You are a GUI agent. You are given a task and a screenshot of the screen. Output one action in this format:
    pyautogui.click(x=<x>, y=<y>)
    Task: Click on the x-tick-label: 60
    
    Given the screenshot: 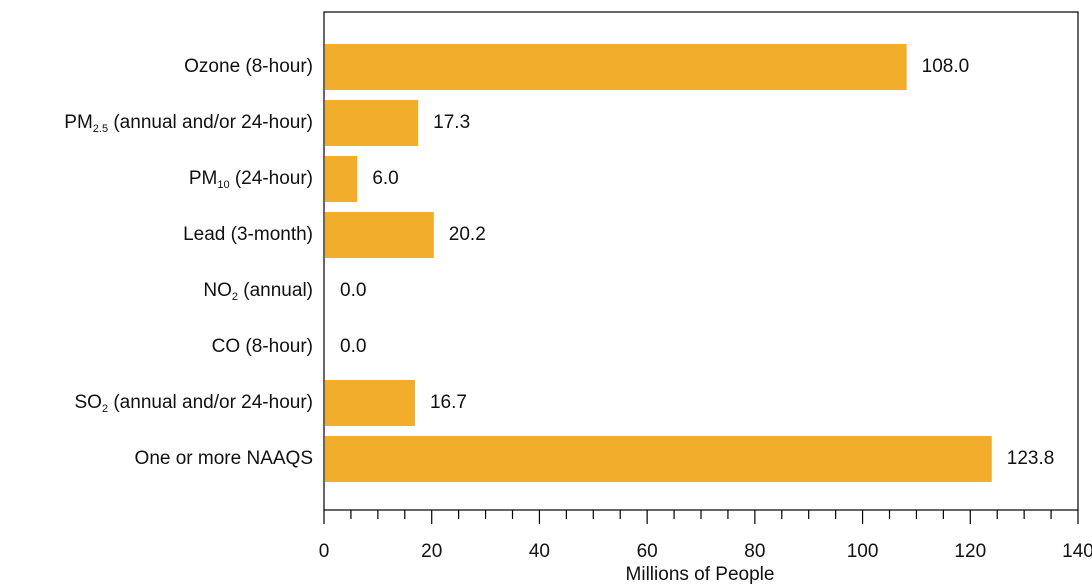 What is the action you would take?
    pyautogui.click(x=647, y=551)
    